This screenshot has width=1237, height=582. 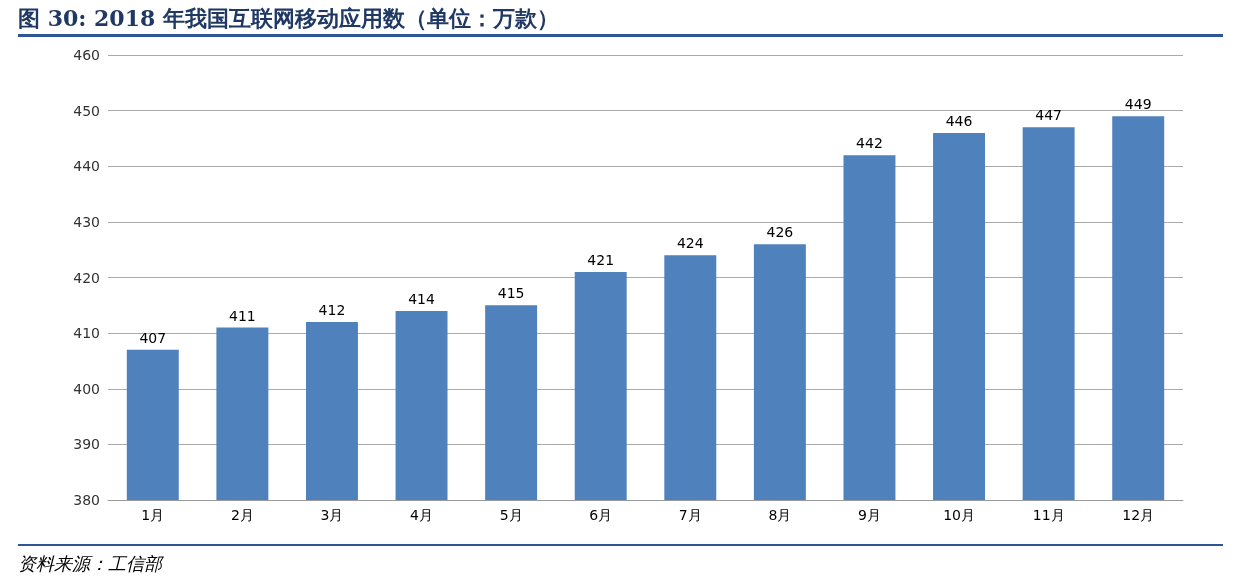 I want to click on y-tick-label: 420, so click(x=86, y=277).